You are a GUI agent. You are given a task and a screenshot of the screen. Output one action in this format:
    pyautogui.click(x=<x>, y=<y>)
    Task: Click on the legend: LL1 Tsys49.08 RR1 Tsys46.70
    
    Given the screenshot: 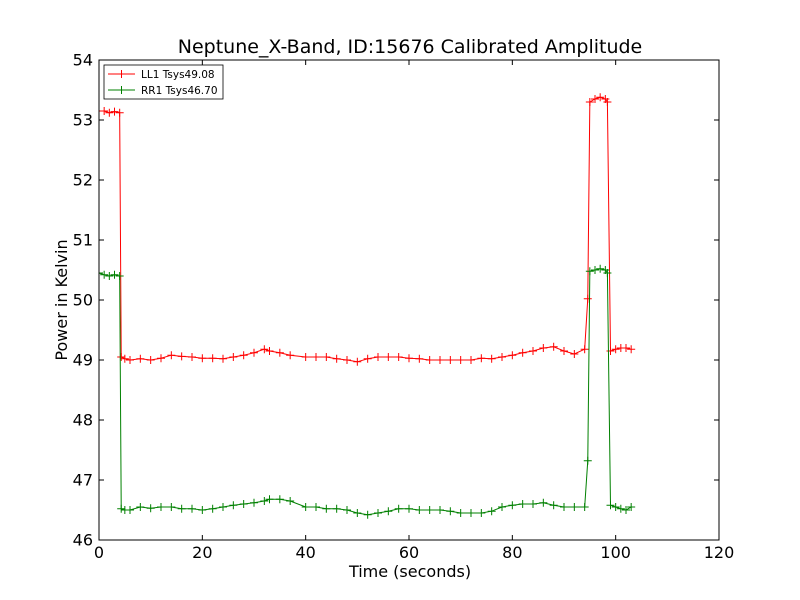 What is the action you would take?
    pyautogui.click(x=163, y=82)
    